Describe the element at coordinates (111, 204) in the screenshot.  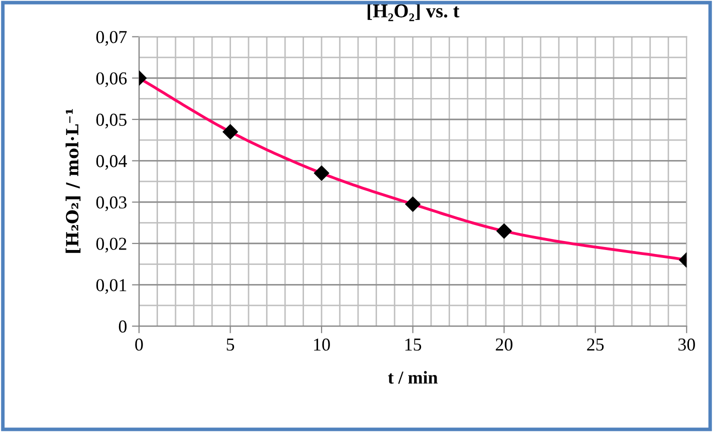
I see `y-tick-label: 0,03` at that location.